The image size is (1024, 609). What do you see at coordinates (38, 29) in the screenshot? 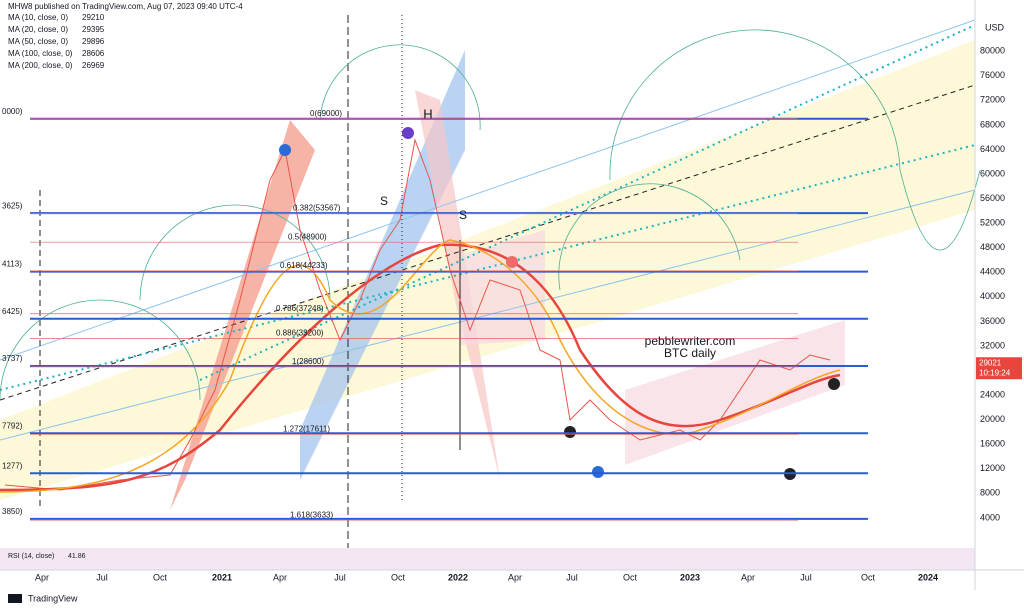
I see `indicator-label: MA (20, close, 0)` at bounding box center [38, 29].